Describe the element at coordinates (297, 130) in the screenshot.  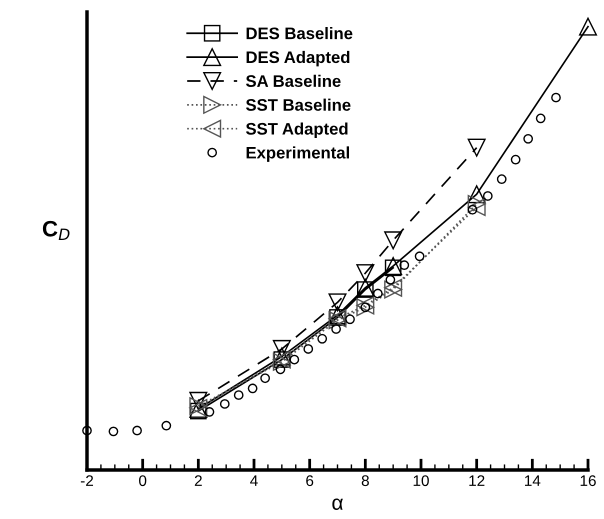
I see `legend-label: SST Adapted` at that location.